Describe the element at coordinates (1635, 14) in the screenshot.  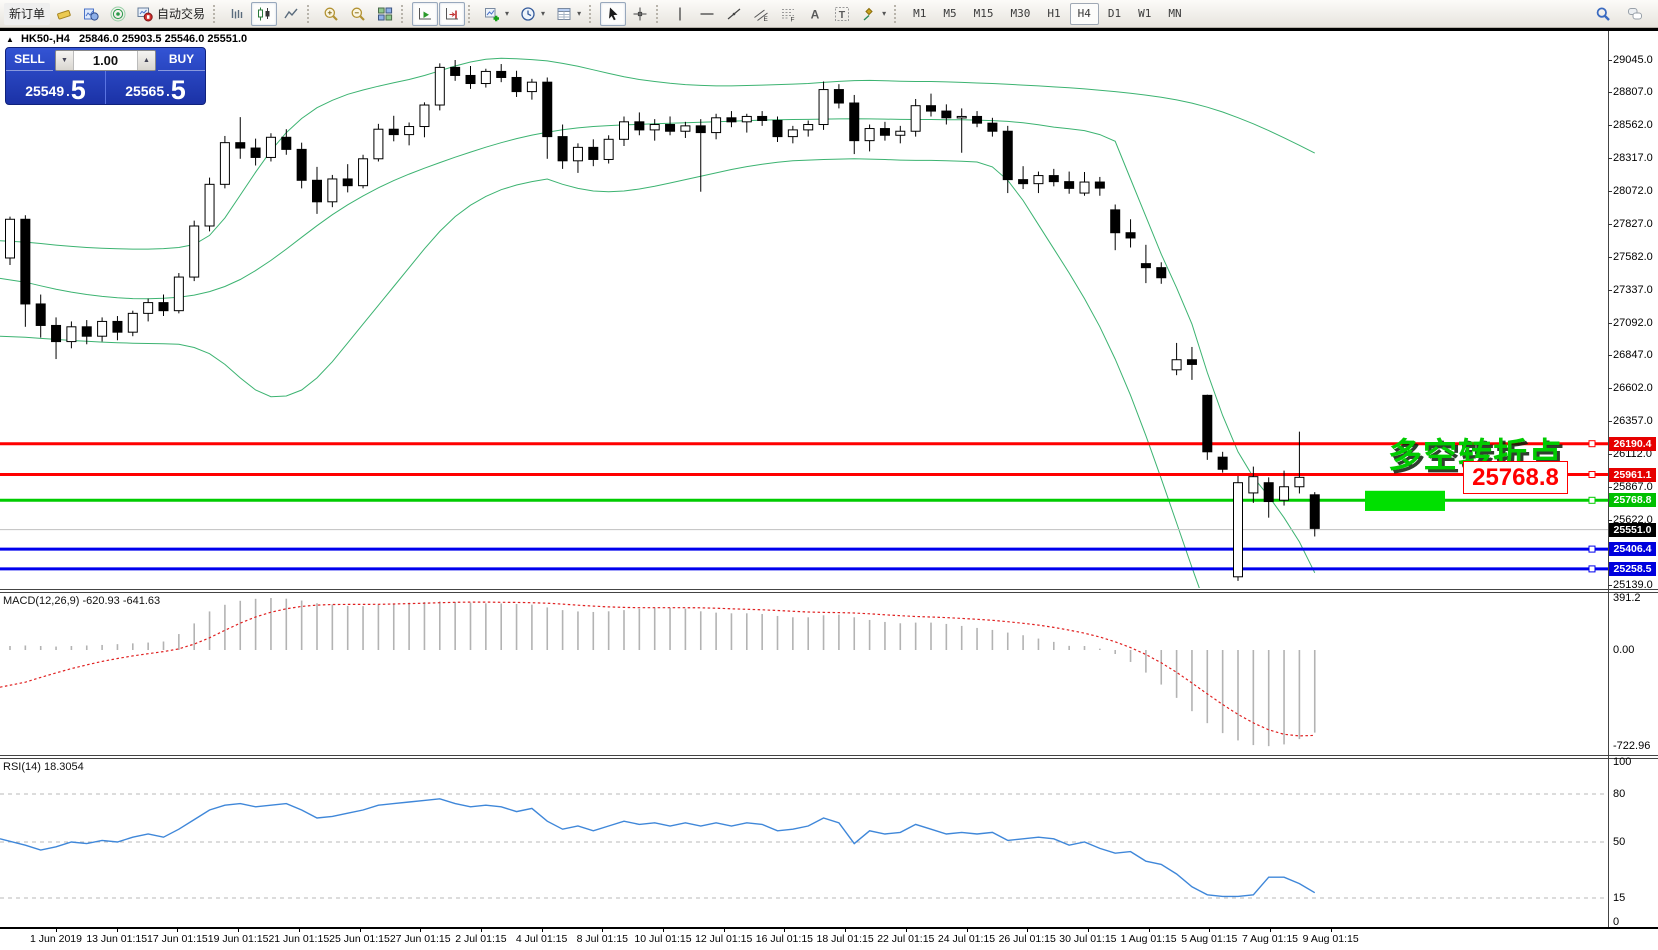
I see `chat-icon` at that location.